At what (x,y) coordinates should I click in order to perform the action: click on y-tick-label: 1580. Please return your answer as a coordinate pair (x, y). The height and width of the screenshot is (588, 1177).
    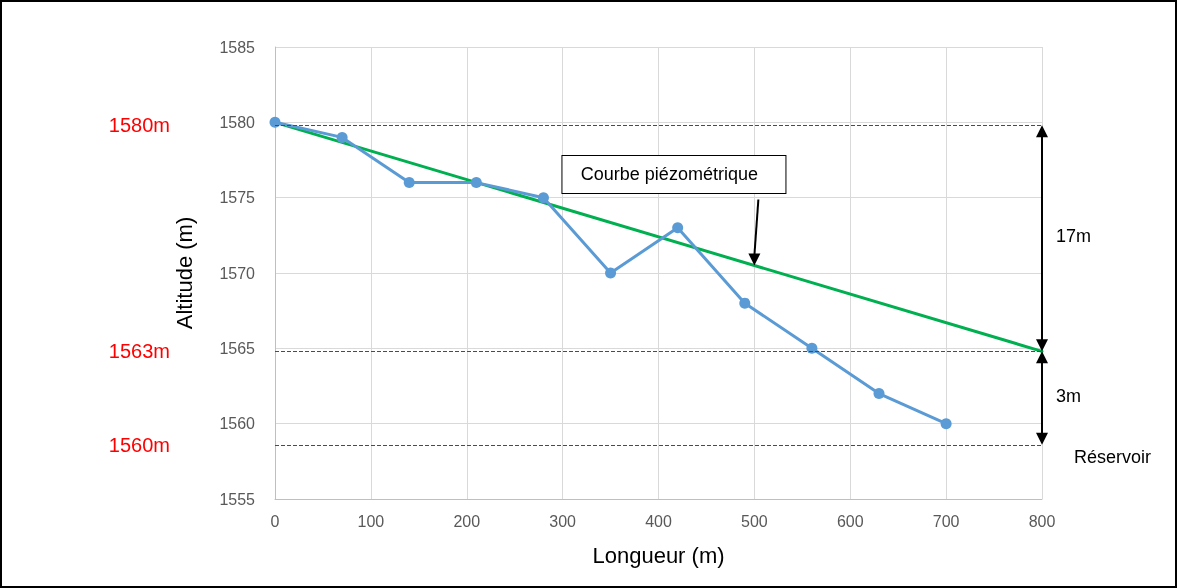
    Looking at the image, I should click on (237, 122).